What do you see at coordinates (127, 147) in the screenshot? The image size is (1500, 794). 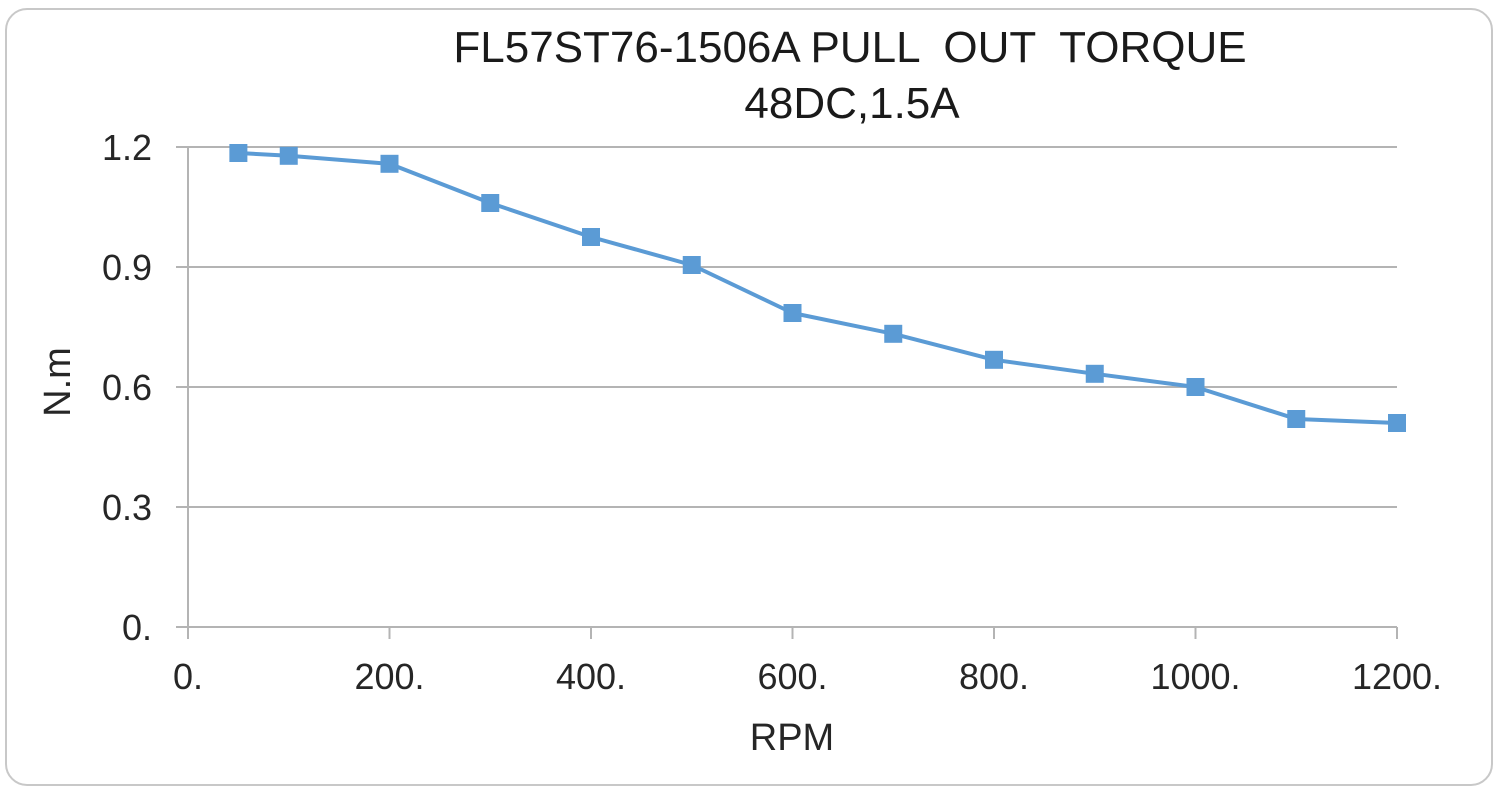 I see `y-tick-label: 1.2` at bounding box center [127, 147].